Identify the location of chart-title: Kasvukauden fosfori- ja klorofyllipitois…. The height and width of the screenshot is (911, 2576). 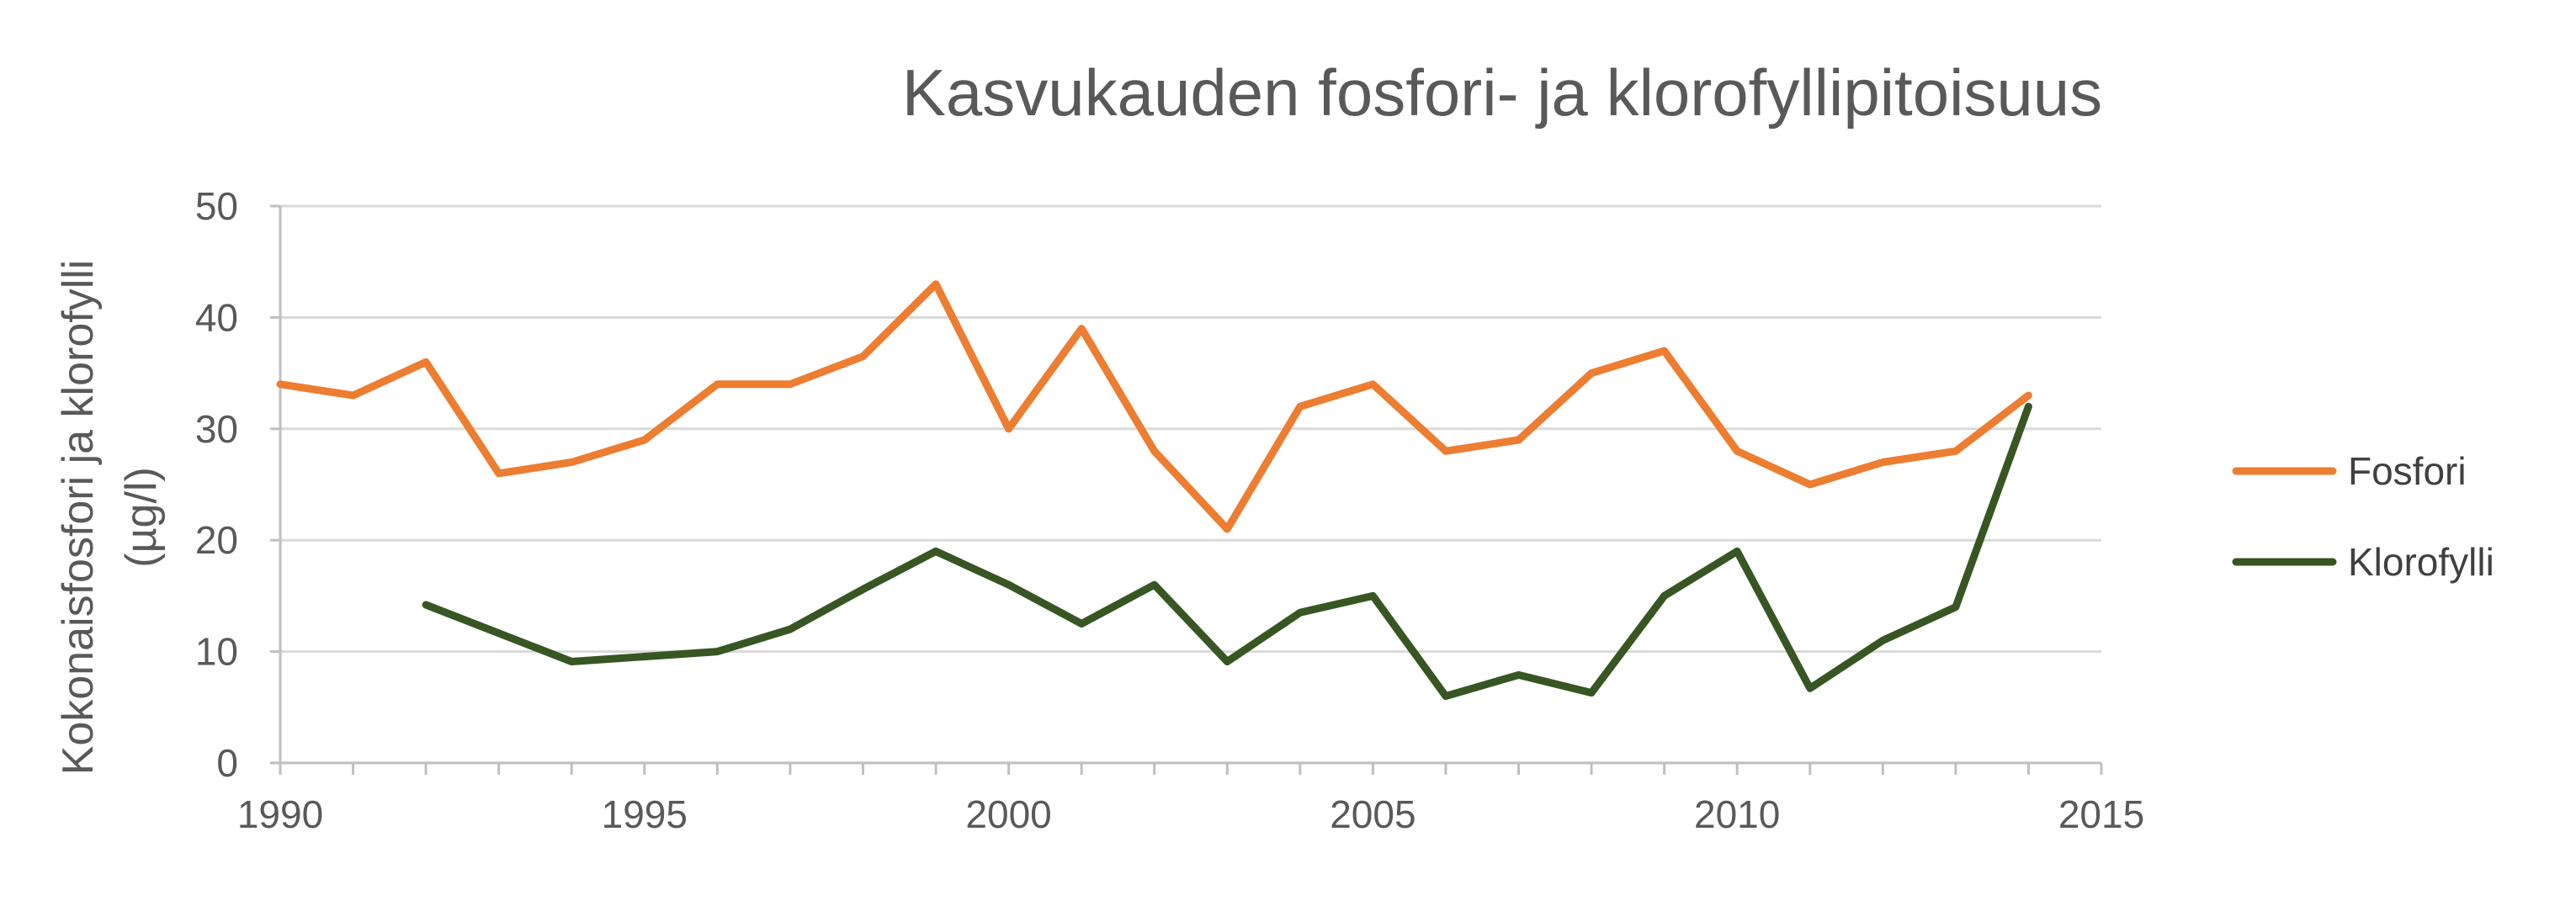
(1502, 93).